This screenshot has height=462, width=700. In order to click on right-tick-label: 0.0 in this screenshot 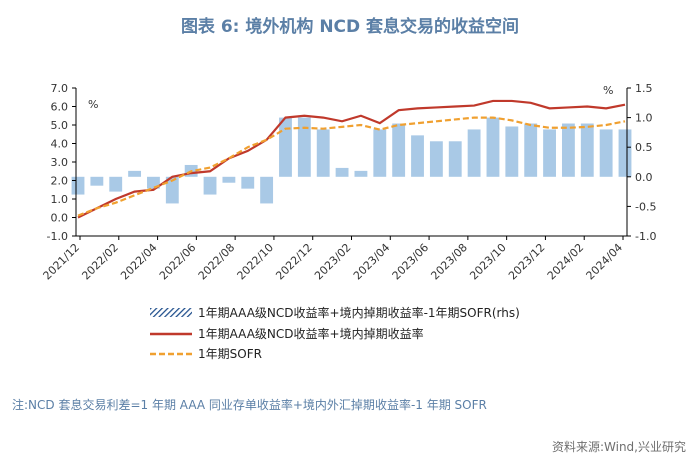, I will do `click(644, 177)`.